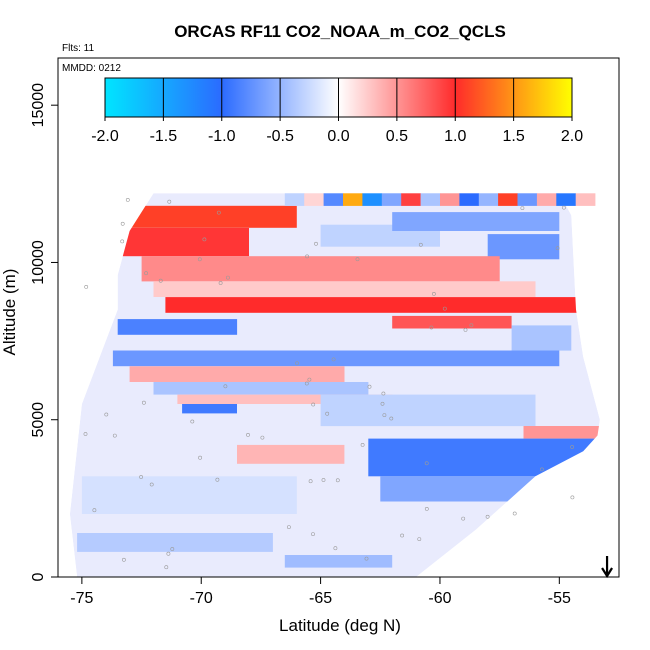 The image size is (650, 650). Describe the element at coordinates (572, 136) in the screenshot. I see `colorbar-tick-label: 2.0` at that location.